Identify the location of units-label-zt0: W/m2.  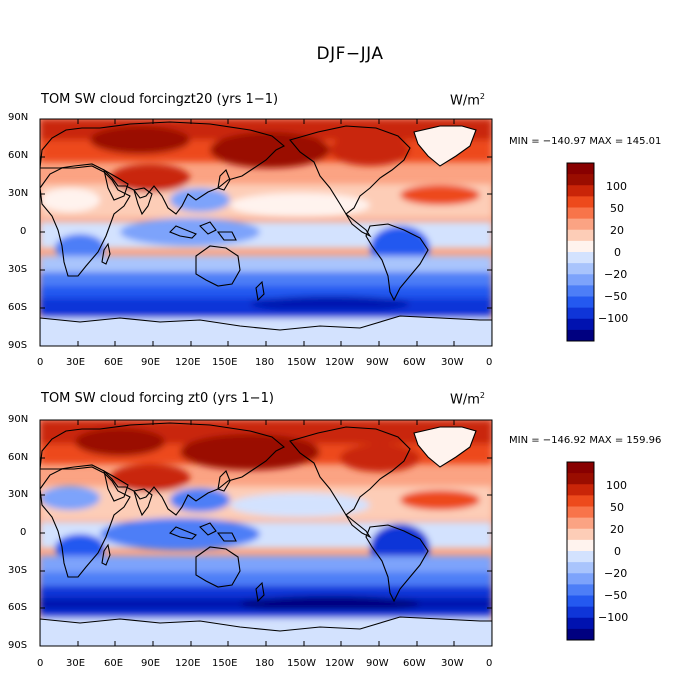
(467, 399).